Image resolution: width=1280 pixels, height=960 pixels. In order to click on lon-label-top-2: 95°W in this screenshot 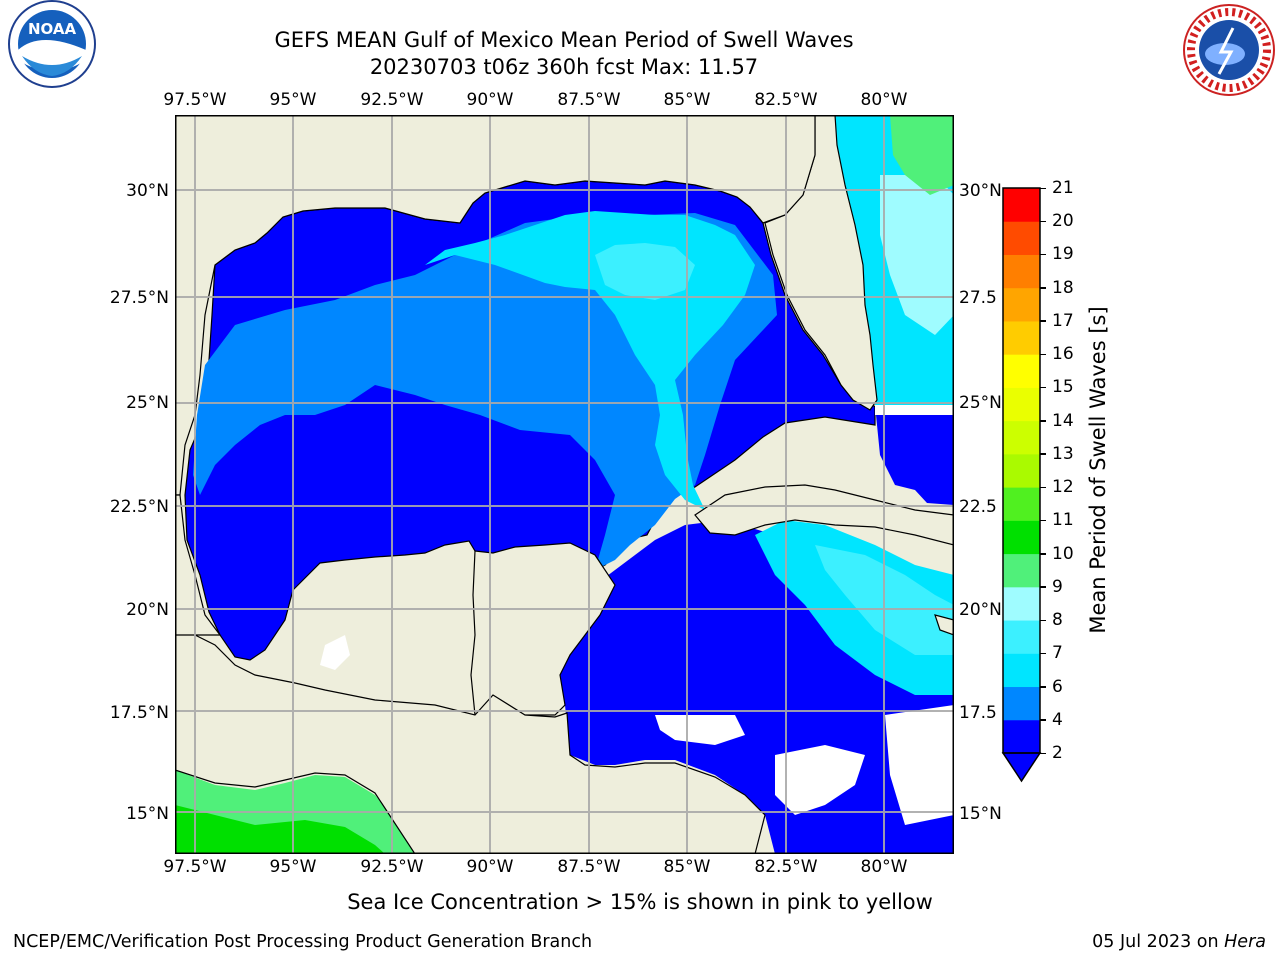, I will do `click(293, 100)`.